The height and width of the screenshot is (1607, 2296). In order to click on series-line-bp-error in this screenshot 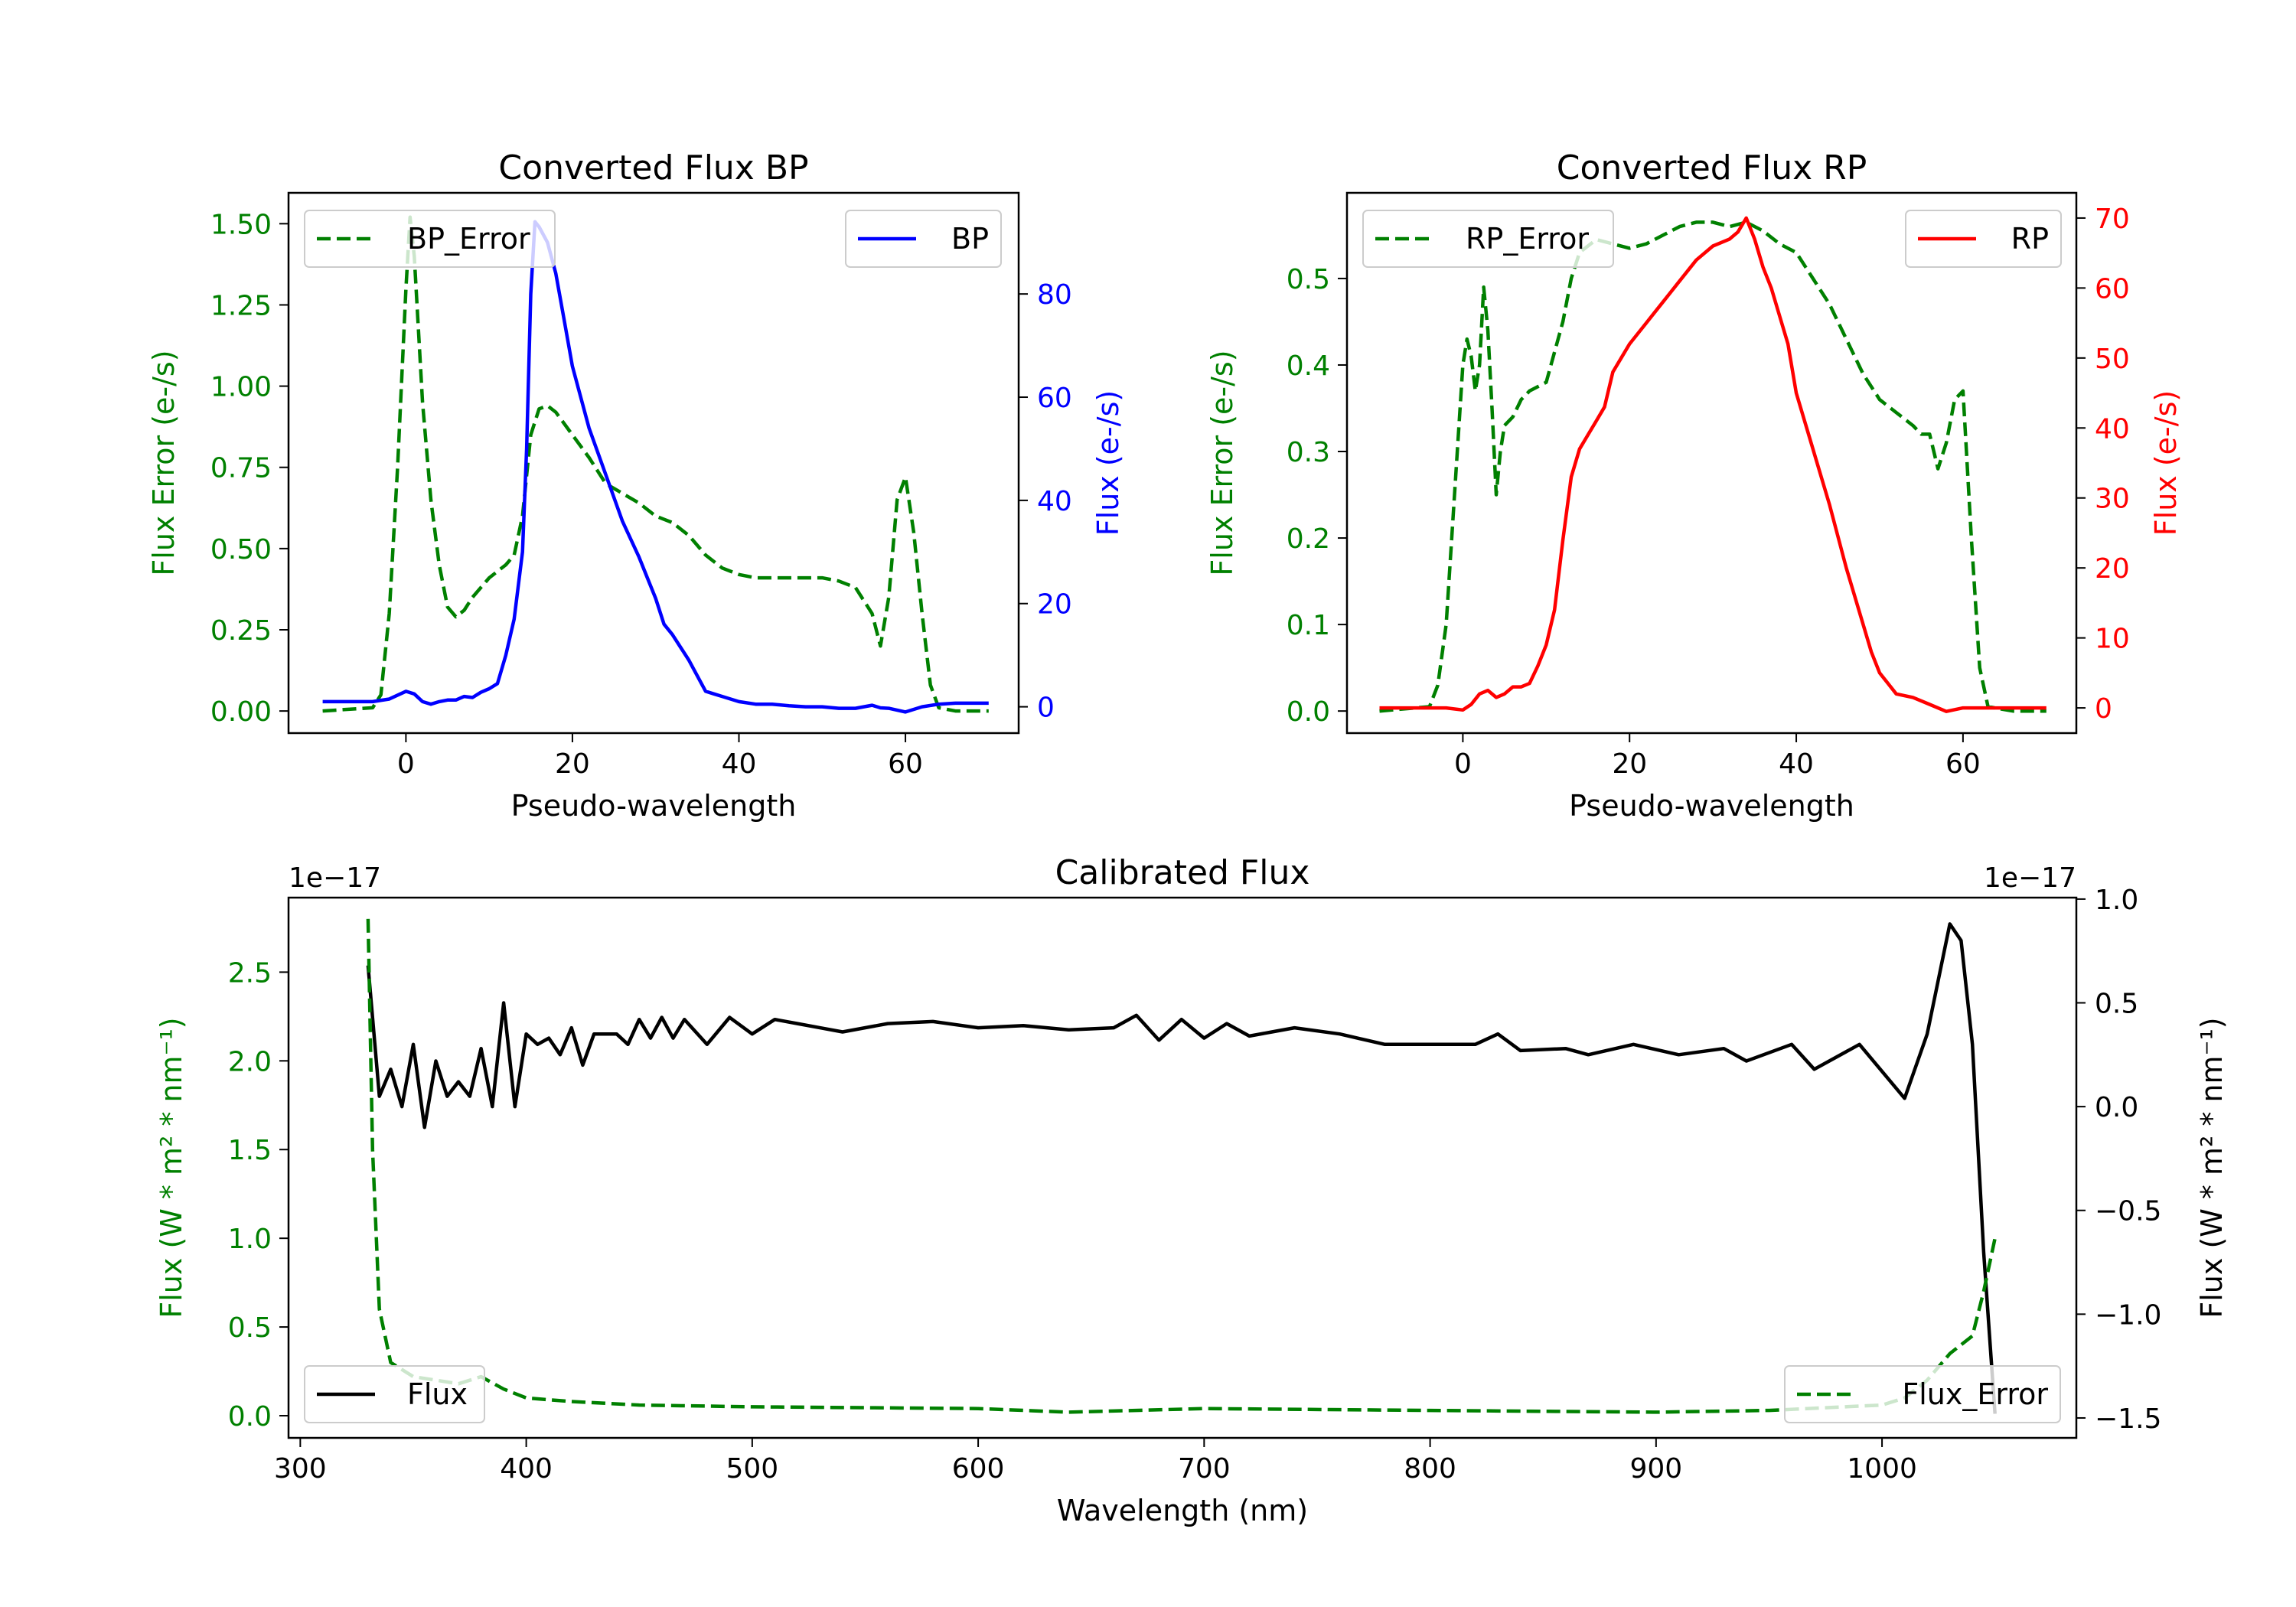, I will do `click(655, 464)`.